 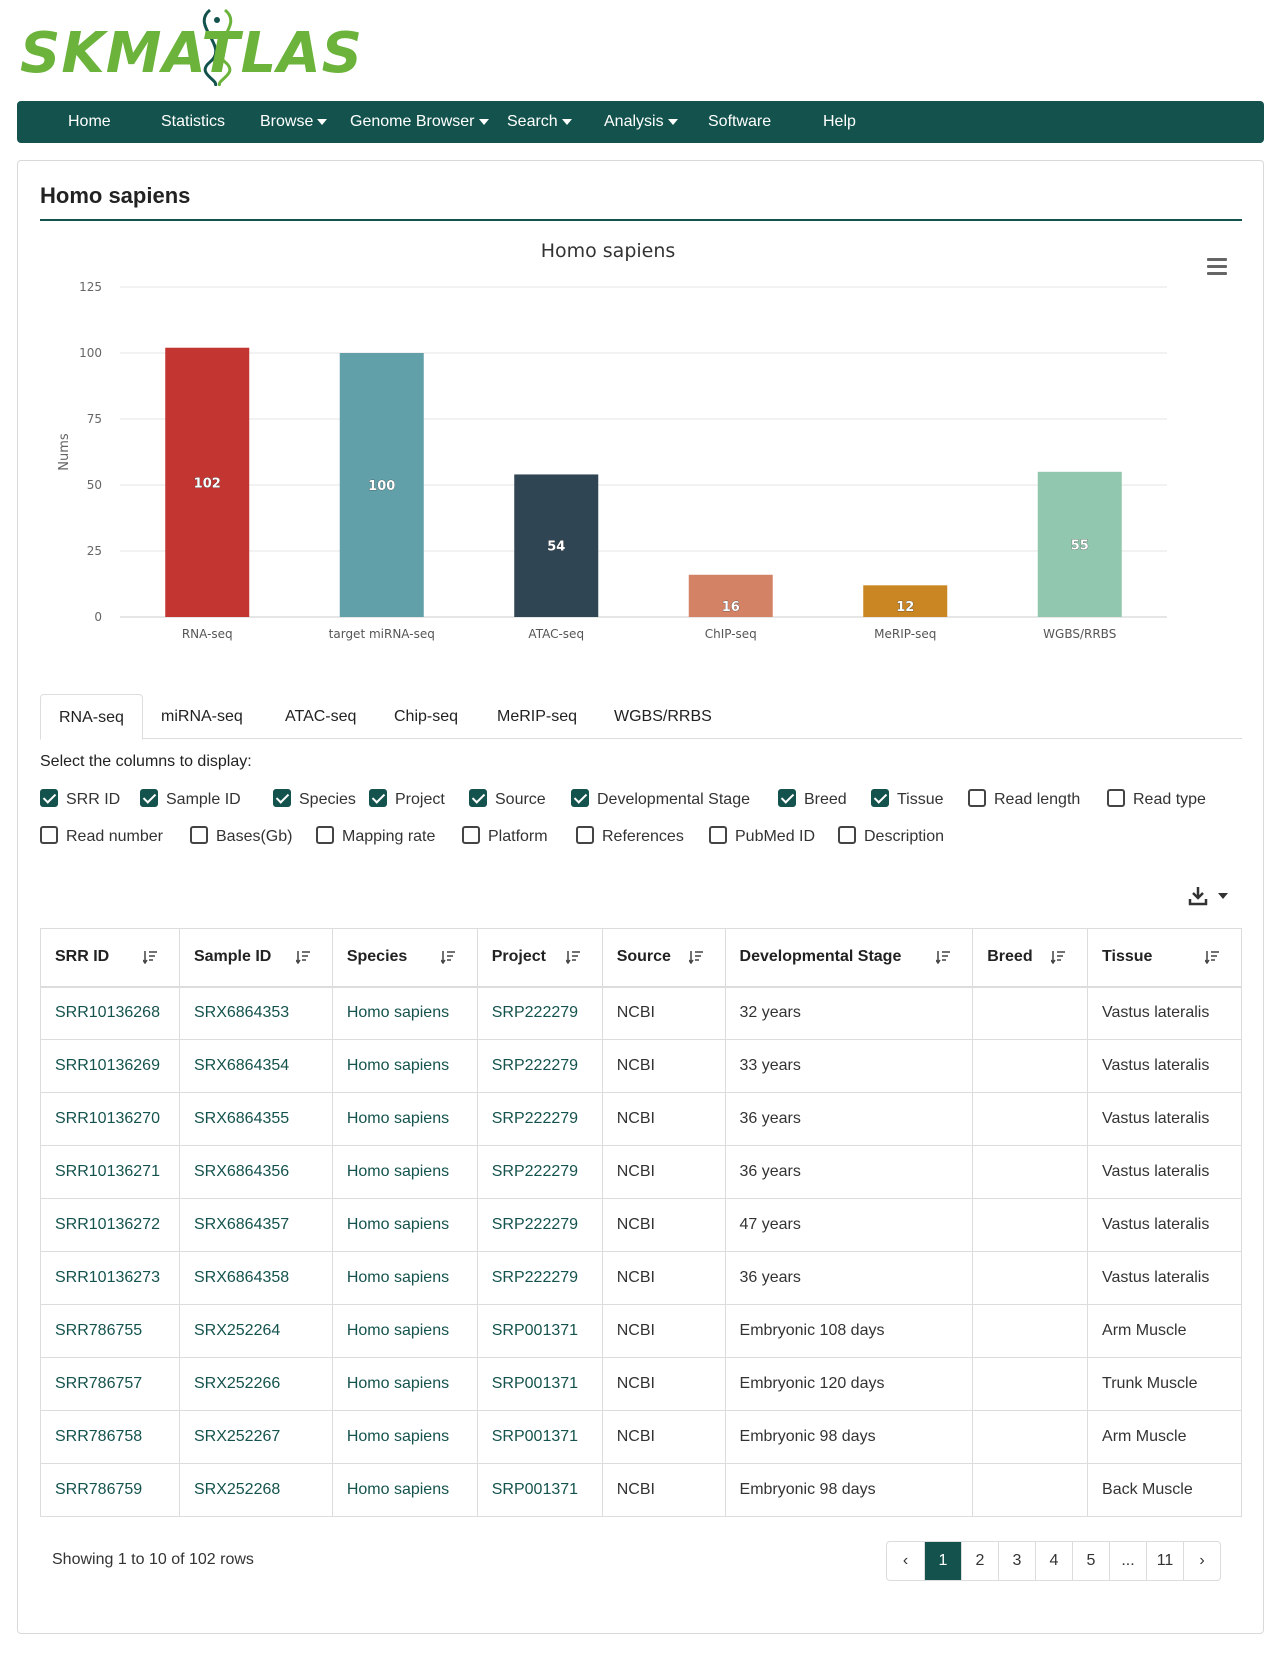 What do you see at coordinates (110, 1278) in the screenshot?
I see `cell-srr-id: SRR10136273` at bounding box center [110, 1278].